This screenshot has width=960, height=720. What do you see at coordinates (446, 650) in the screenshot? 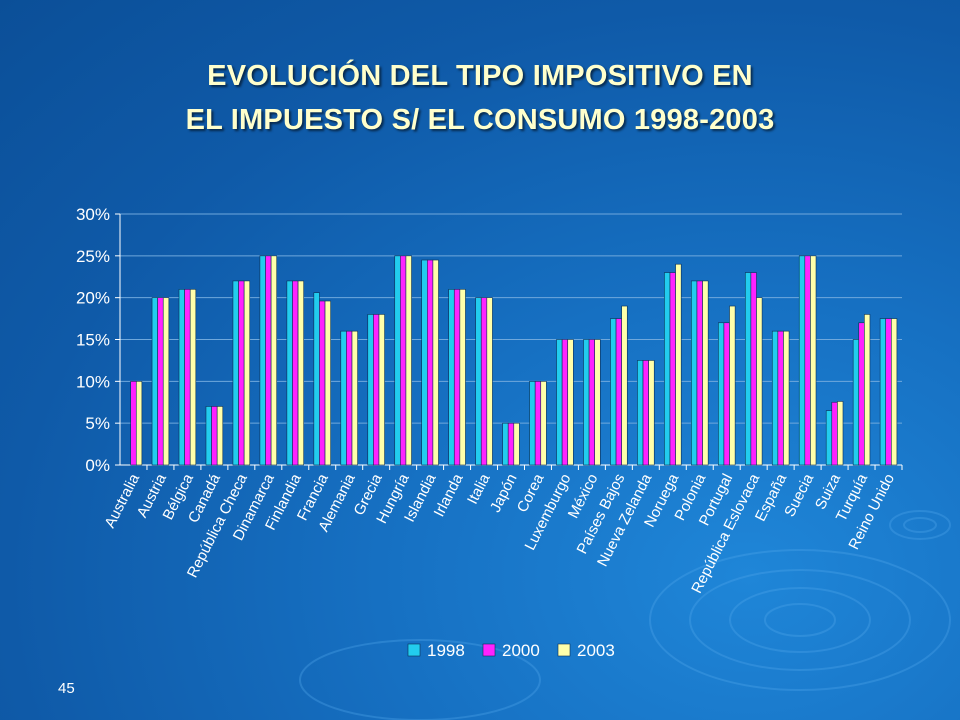
I see `legend-label-1998: 1998` at bounding box center [446, 650].